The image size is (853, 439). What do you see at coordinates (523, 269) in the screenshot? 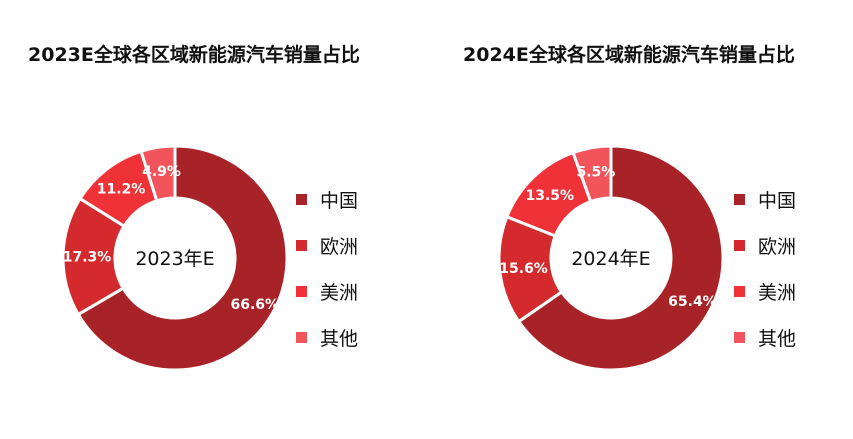
I see `slice-value-label: 15.6%` at bounding box center [523, 269].